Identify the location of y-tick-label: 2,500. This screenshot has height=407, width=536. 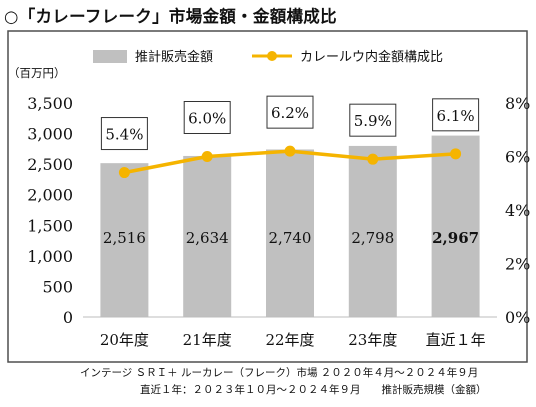
(50, 164).